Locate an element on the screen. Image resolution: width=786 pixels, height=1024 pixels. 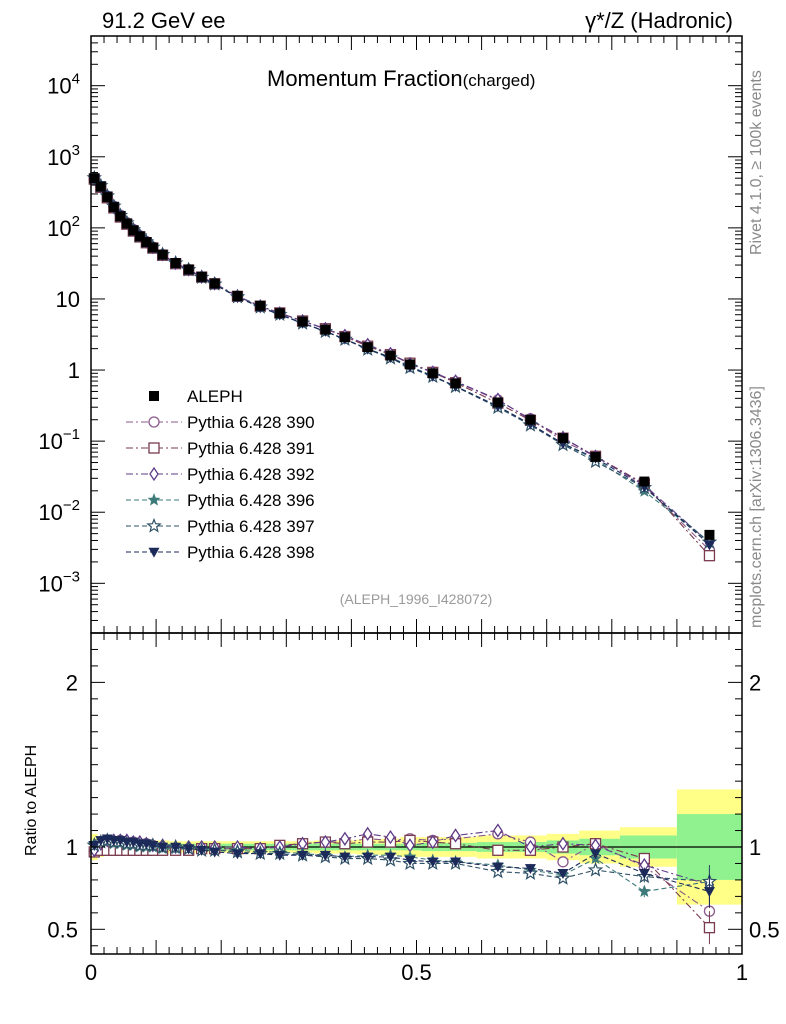
header-right: γ*/Z (Hadronic) is located at coordinates (659, 20).